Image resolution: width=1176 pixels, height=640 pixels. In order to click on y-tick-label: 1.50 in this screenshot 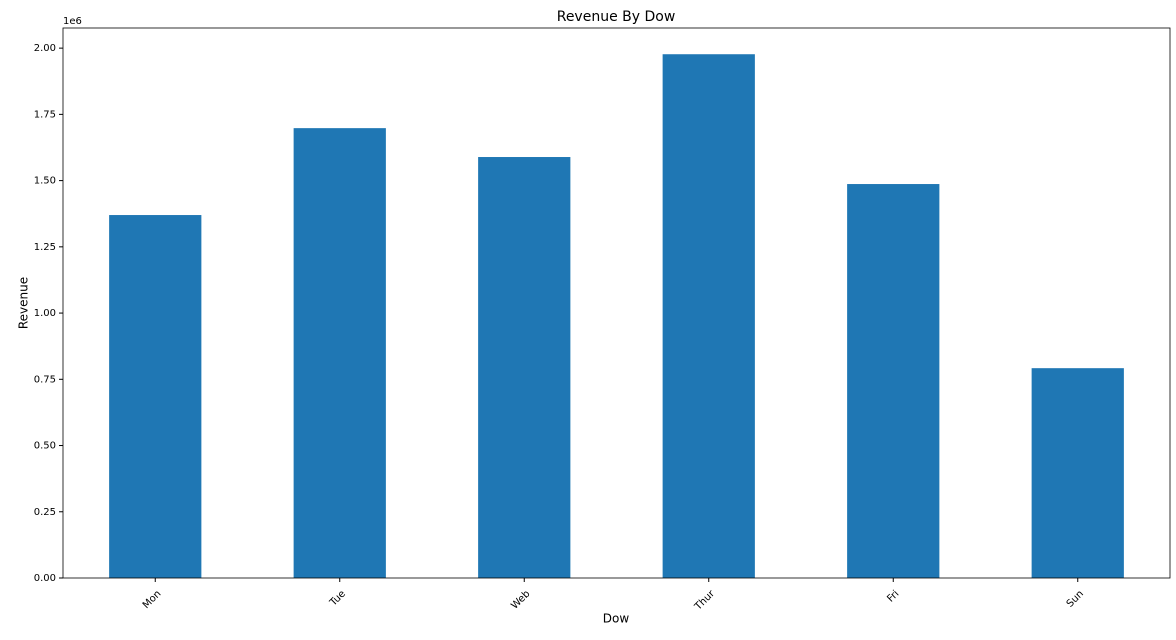, I will do `click(45, 181)`.